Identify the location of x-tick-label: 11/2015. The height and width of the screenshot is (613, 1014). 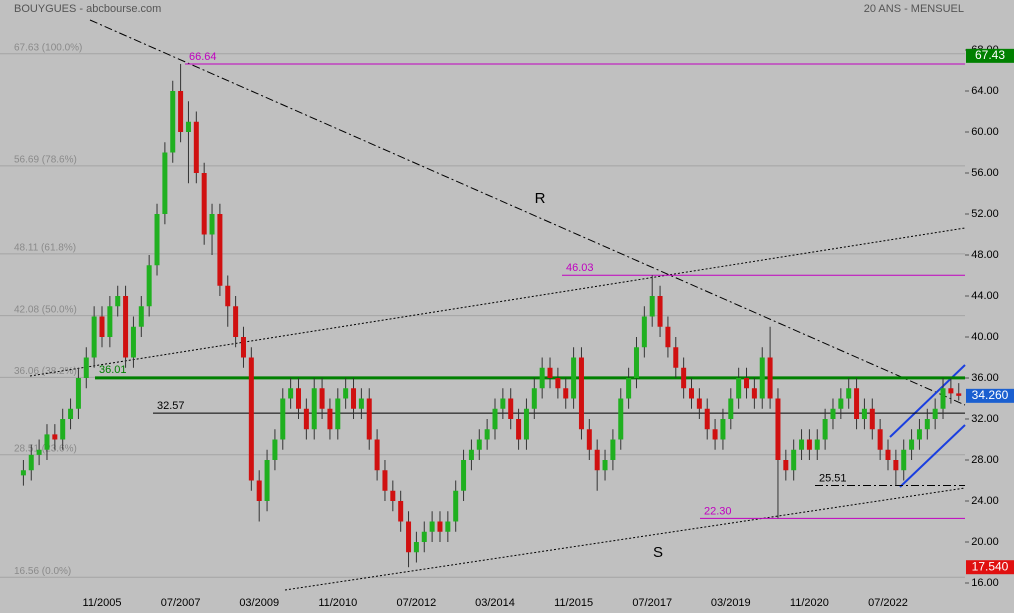
(573, 603).